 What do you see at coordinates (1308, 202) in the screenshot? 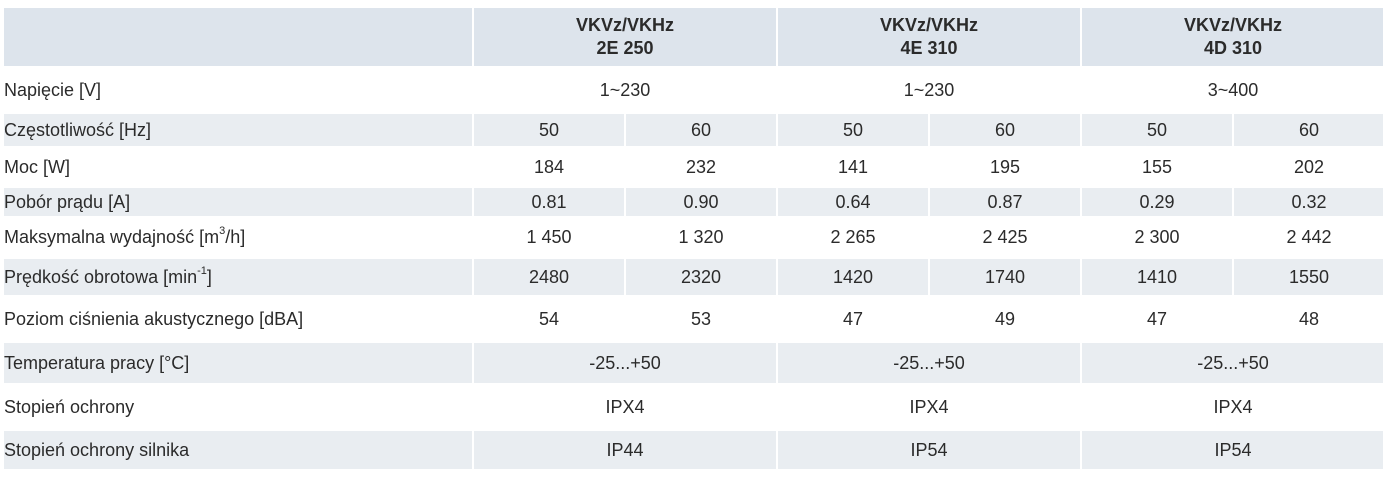
I see `cell-value: 0.32` at bounding box center [1308, 202].